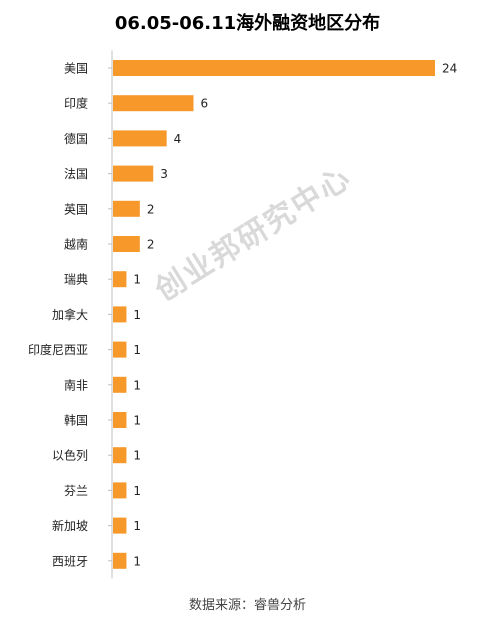  Describe the element at coordinates (247, 23) in the screenshot. I see `chart-title: 06.05-06.11海外融资地区分布` at that location.